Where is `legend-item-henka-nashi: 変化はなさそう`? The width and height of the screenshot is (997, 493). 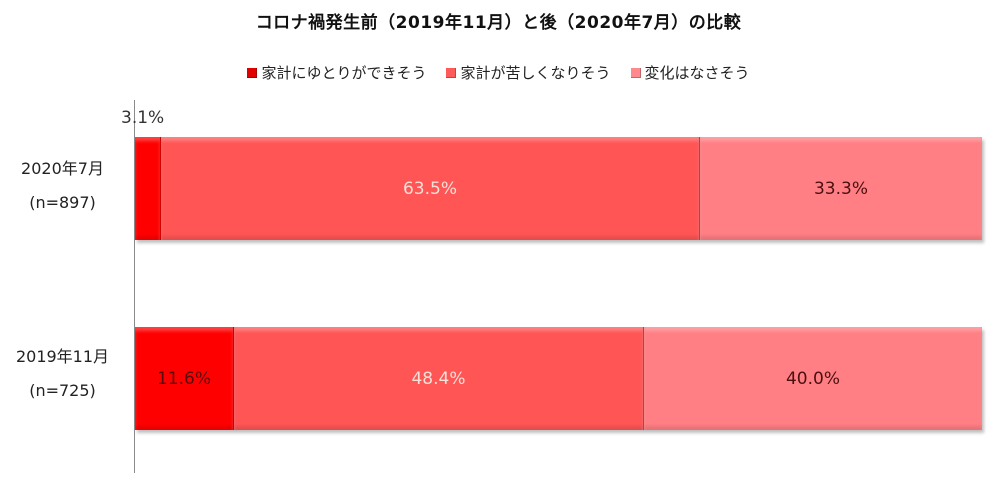
legend-item-henka-nashi: 変化はなさそう is located at coordinates (690, 72).